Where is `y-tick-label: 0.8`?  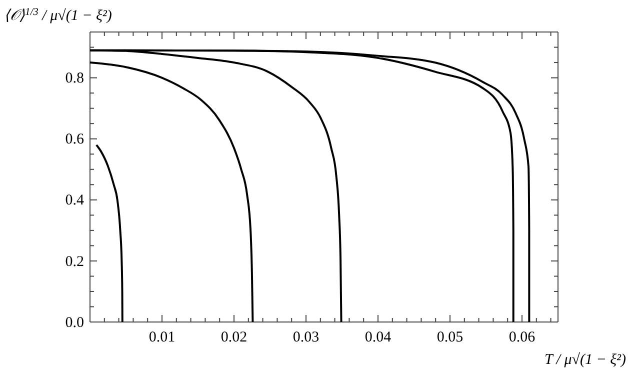 y-tick-label: 0.8 is located at coordinates (74, 78).